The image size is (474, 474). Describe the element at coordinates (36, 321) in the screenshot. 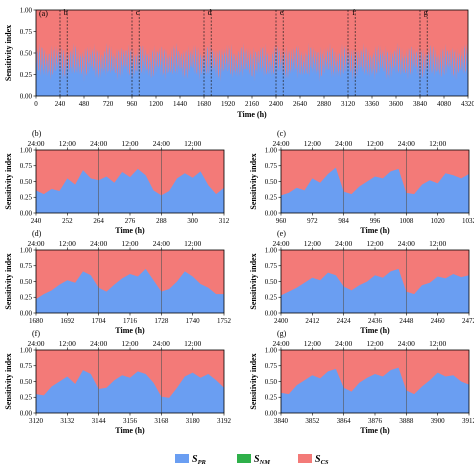

I see `x-tick-label-d-0: 1680` at that location.